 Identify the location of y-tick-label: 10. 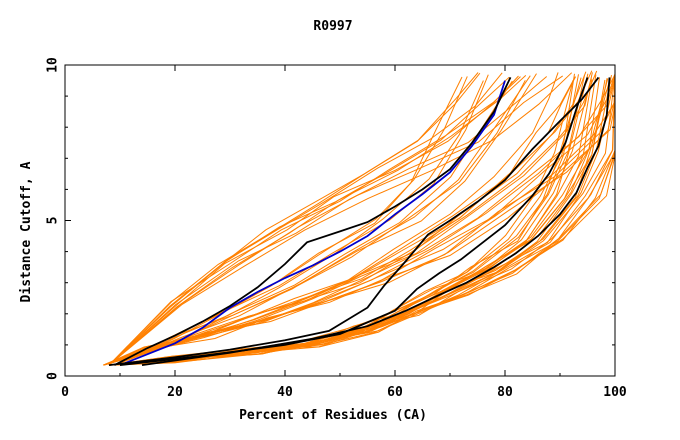
(53, 65).